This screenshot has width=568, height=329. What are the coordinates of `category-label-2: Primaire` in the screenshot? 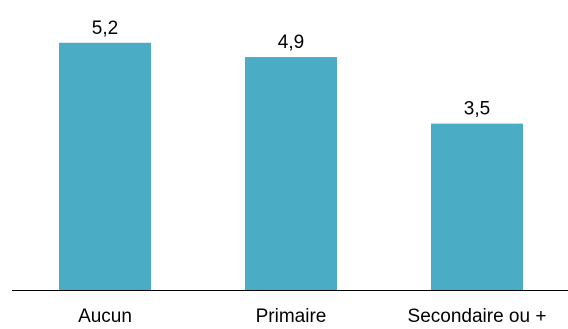 It's located at (291, 316).